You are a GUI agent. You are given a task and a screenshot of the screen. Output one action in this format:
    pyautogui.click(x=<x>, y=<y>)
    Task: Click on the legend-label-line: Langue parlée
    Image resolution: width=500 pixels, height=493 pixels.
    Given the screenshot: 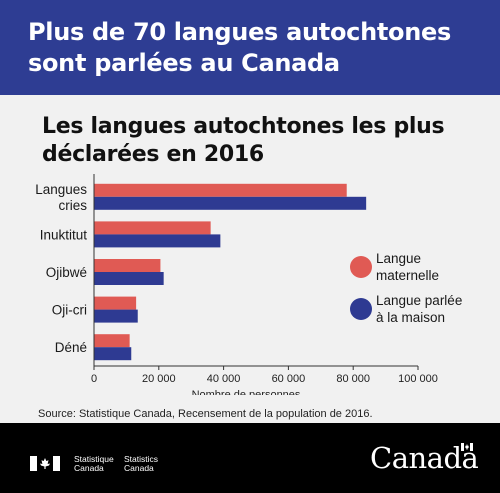 What is the action you would take?
    pyautogui.click(x=419, y=300)
    